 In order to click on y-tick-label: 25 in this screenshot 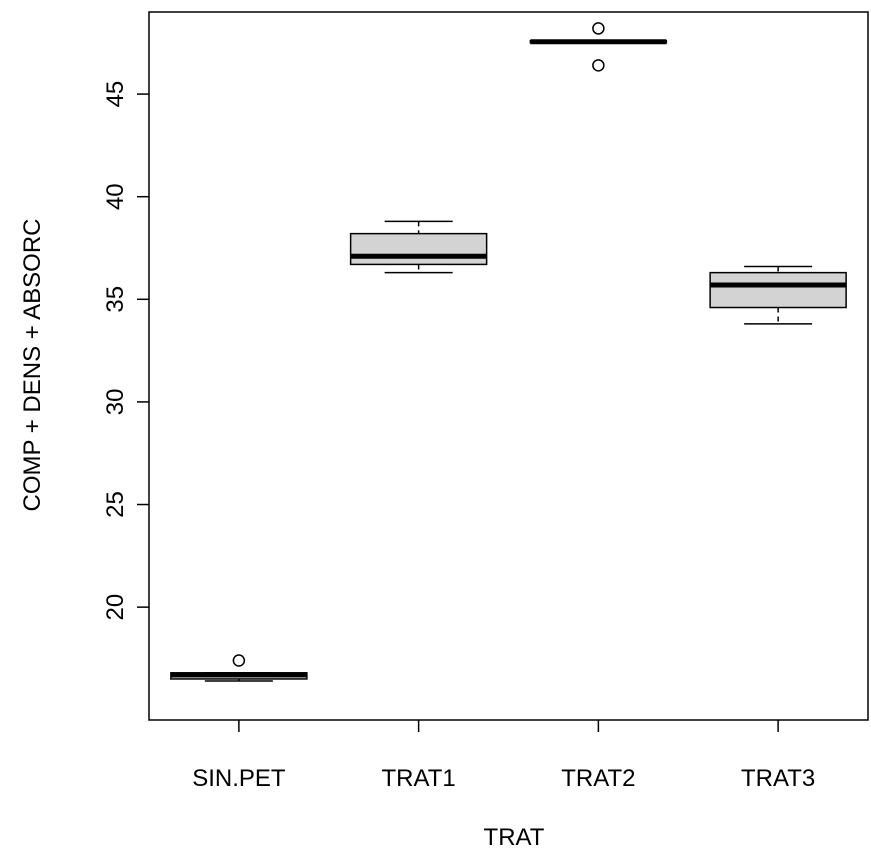, I will do `click(115, 504)`.